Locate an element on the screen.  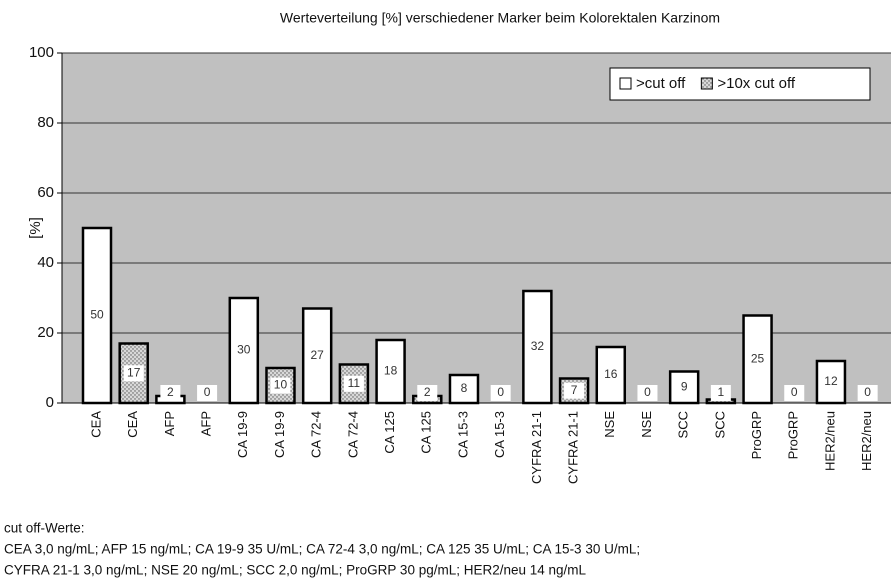
value-label: 11 is located at coordinates (354, 383).